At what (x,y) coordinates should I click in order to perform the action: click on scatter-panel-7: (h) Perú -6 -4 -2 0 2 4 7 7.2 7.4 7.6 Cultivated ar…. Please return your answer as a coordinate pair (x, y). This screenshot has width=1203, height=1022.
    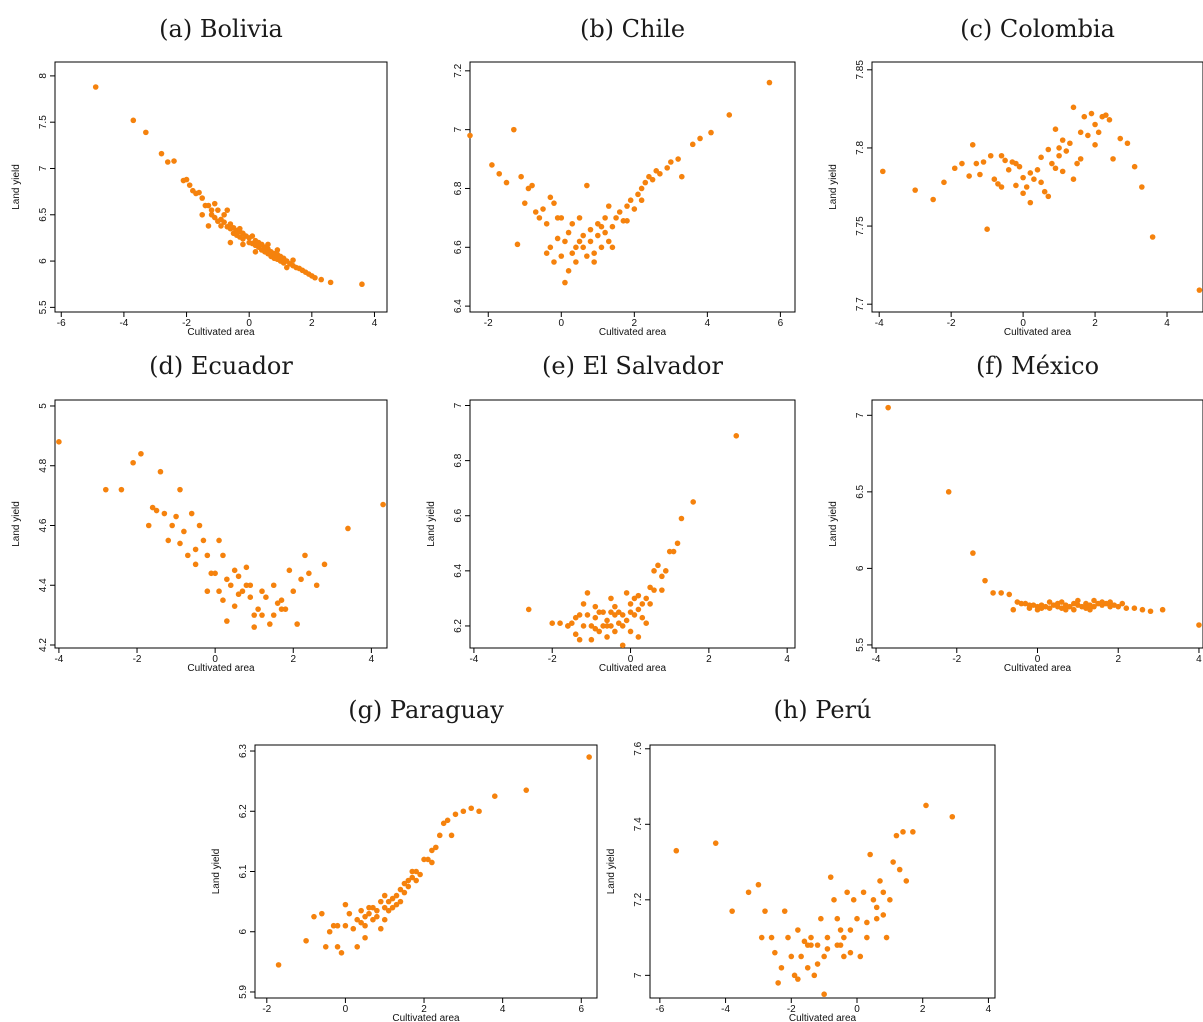
    Looking at the image, I should click on (801, 859).